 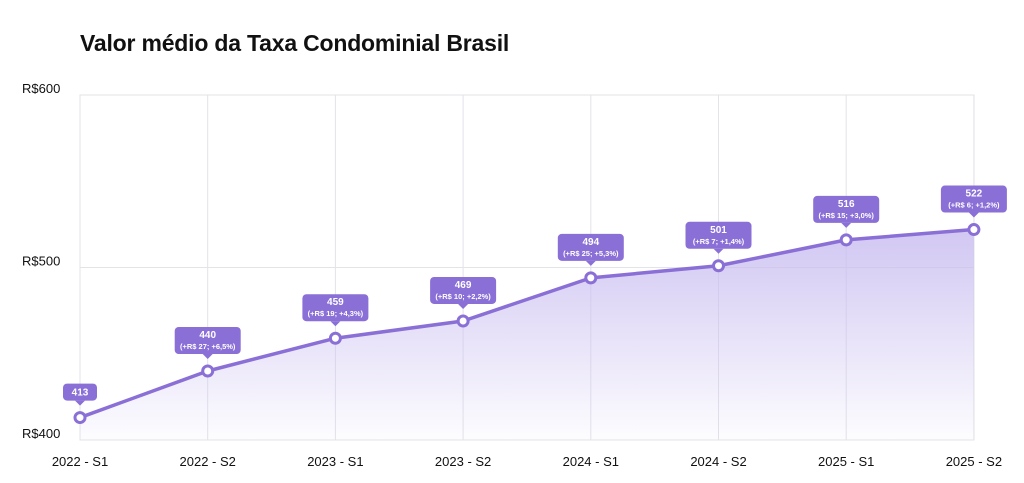 I want to click on data-label-value: 501, so click(x=718, y=230).